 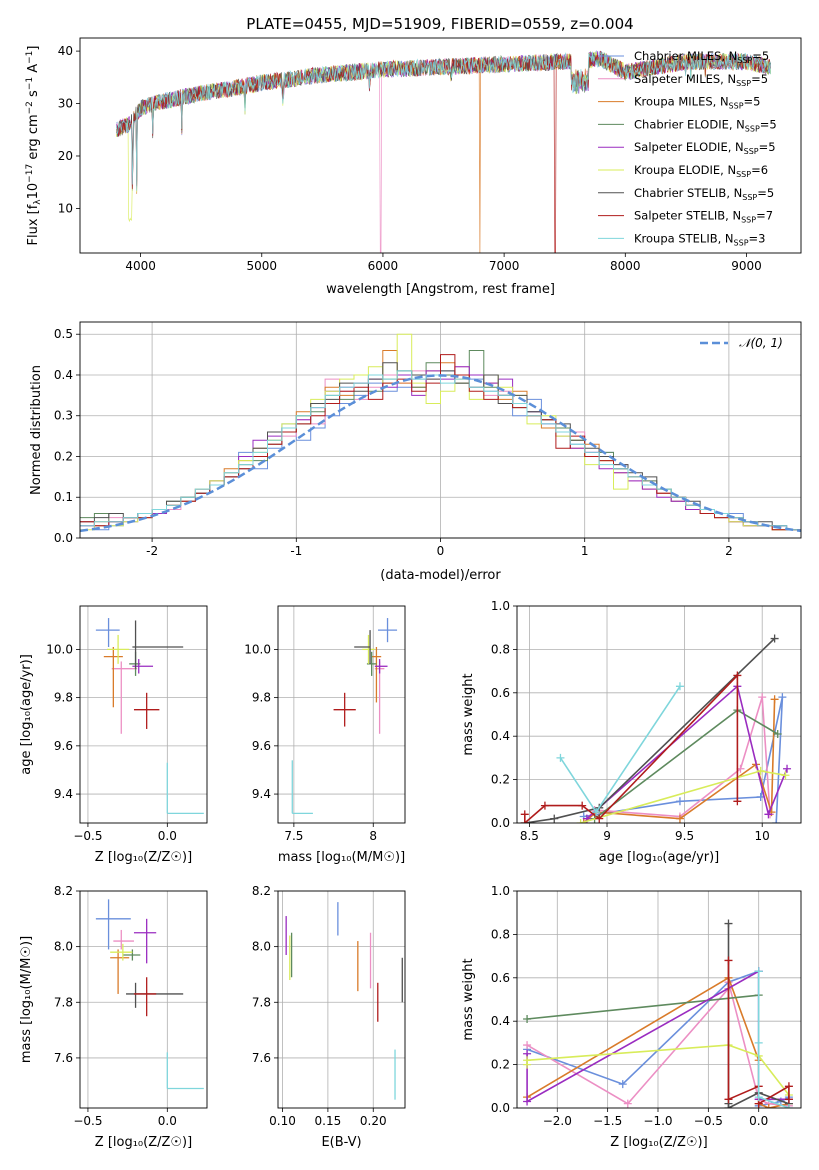 I want to click on y-axis-label-part: ], so click(x=33, y=48).